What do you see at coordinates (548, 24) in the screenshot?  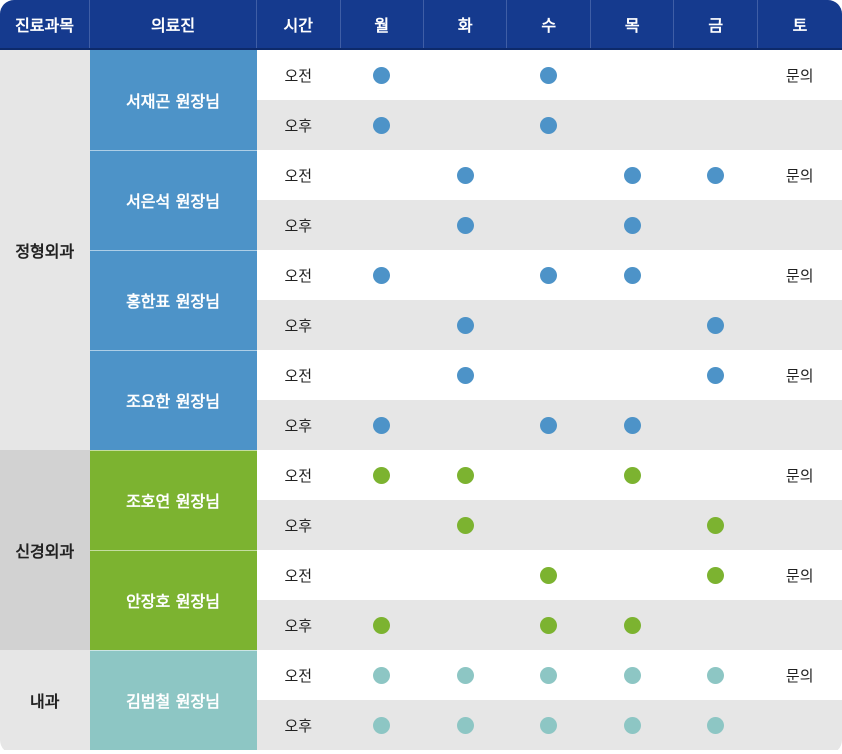 I see `header-wed: 수` at bounding box center [548, 24].